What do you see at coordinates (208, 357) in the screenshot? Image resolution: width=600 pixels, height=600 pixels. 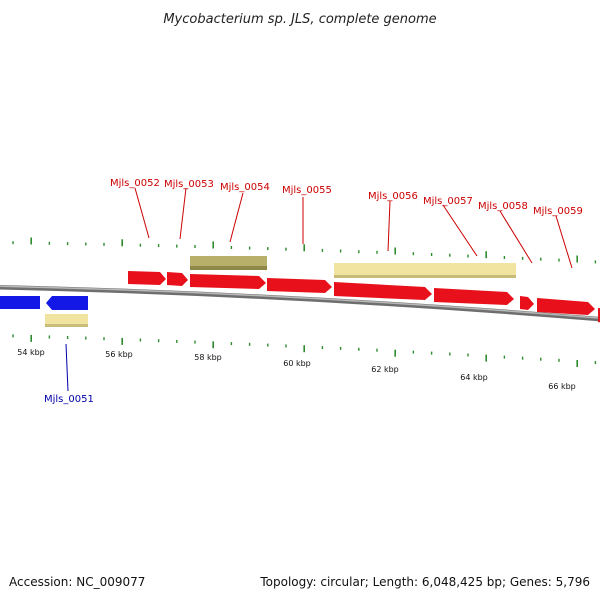 I see `axis-tick-label: 58 kbp` at bounding box center [208, 357].